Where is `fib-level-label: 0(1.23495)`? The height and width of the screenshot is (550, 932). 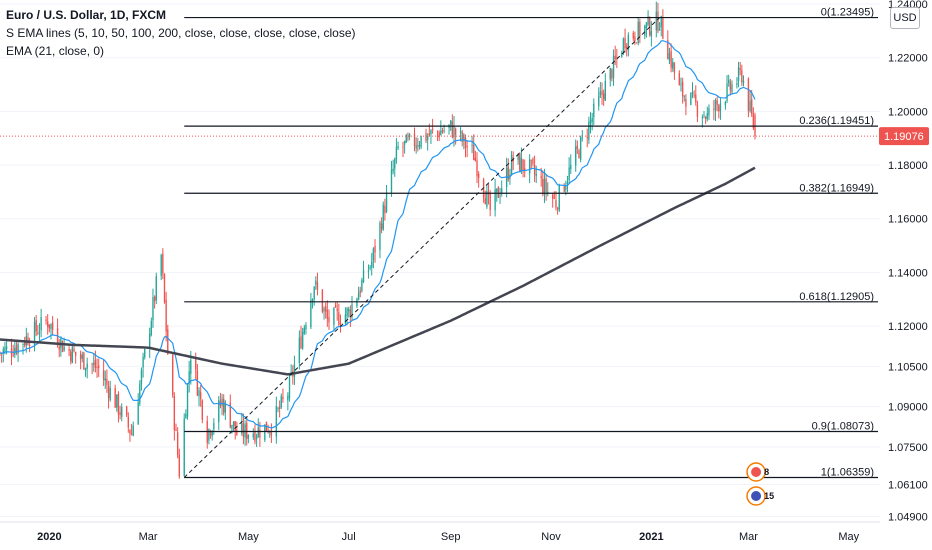
fib-level-label: 0(1.23495) is located at coordinates (847, 13).